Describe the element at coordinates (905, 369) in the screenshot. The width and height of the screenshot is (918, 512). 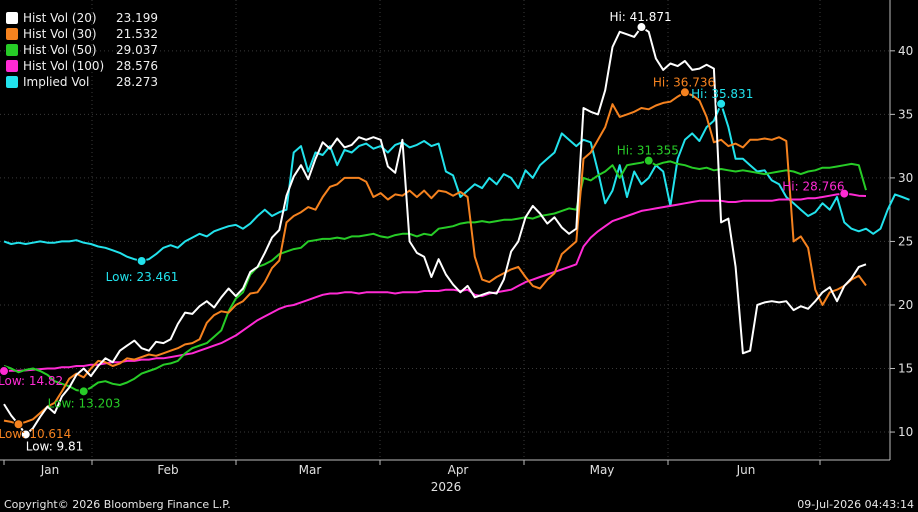
I see `y-tick-label: 15` at that location.